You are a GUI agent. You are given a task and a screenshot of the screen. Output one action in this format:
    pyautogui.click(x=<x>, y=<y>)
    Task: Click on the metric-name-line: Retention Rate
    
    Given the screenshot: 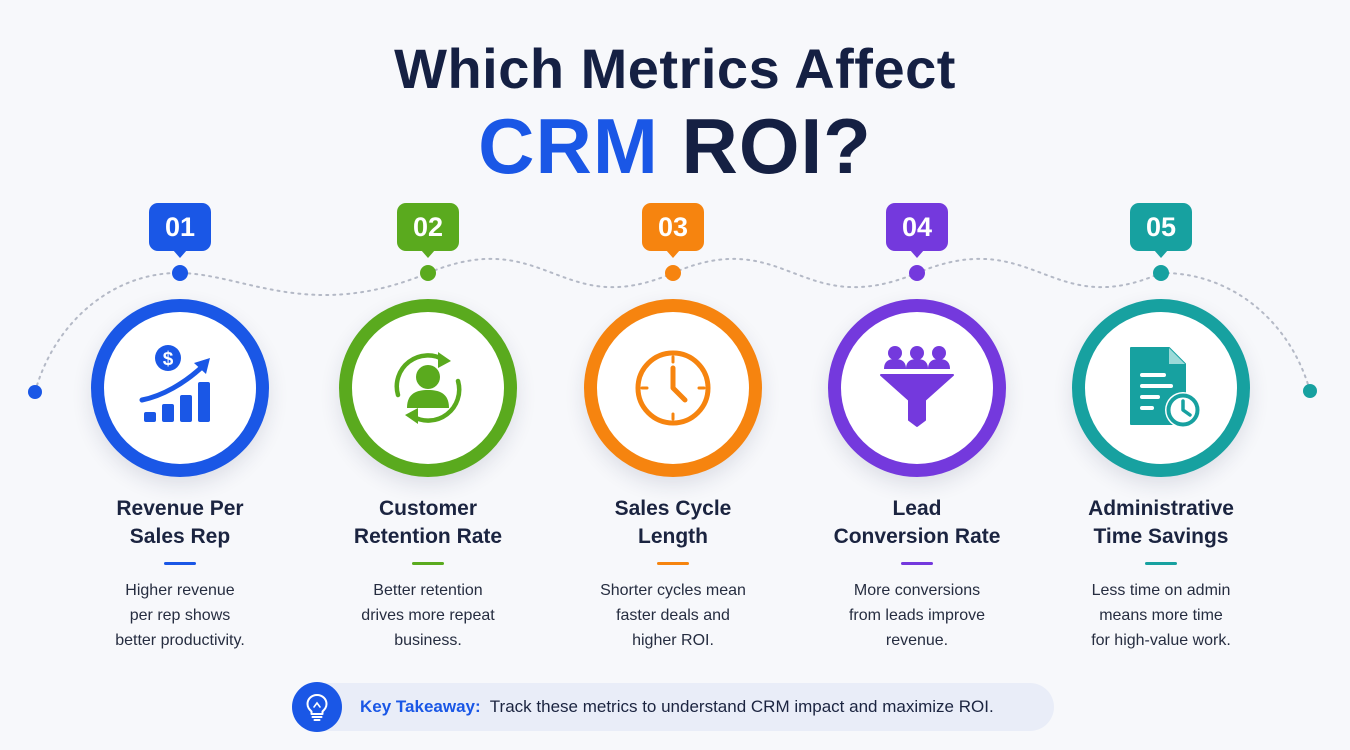 What is the action you would take?
    pyautogui.click(x=428, y=536)
    